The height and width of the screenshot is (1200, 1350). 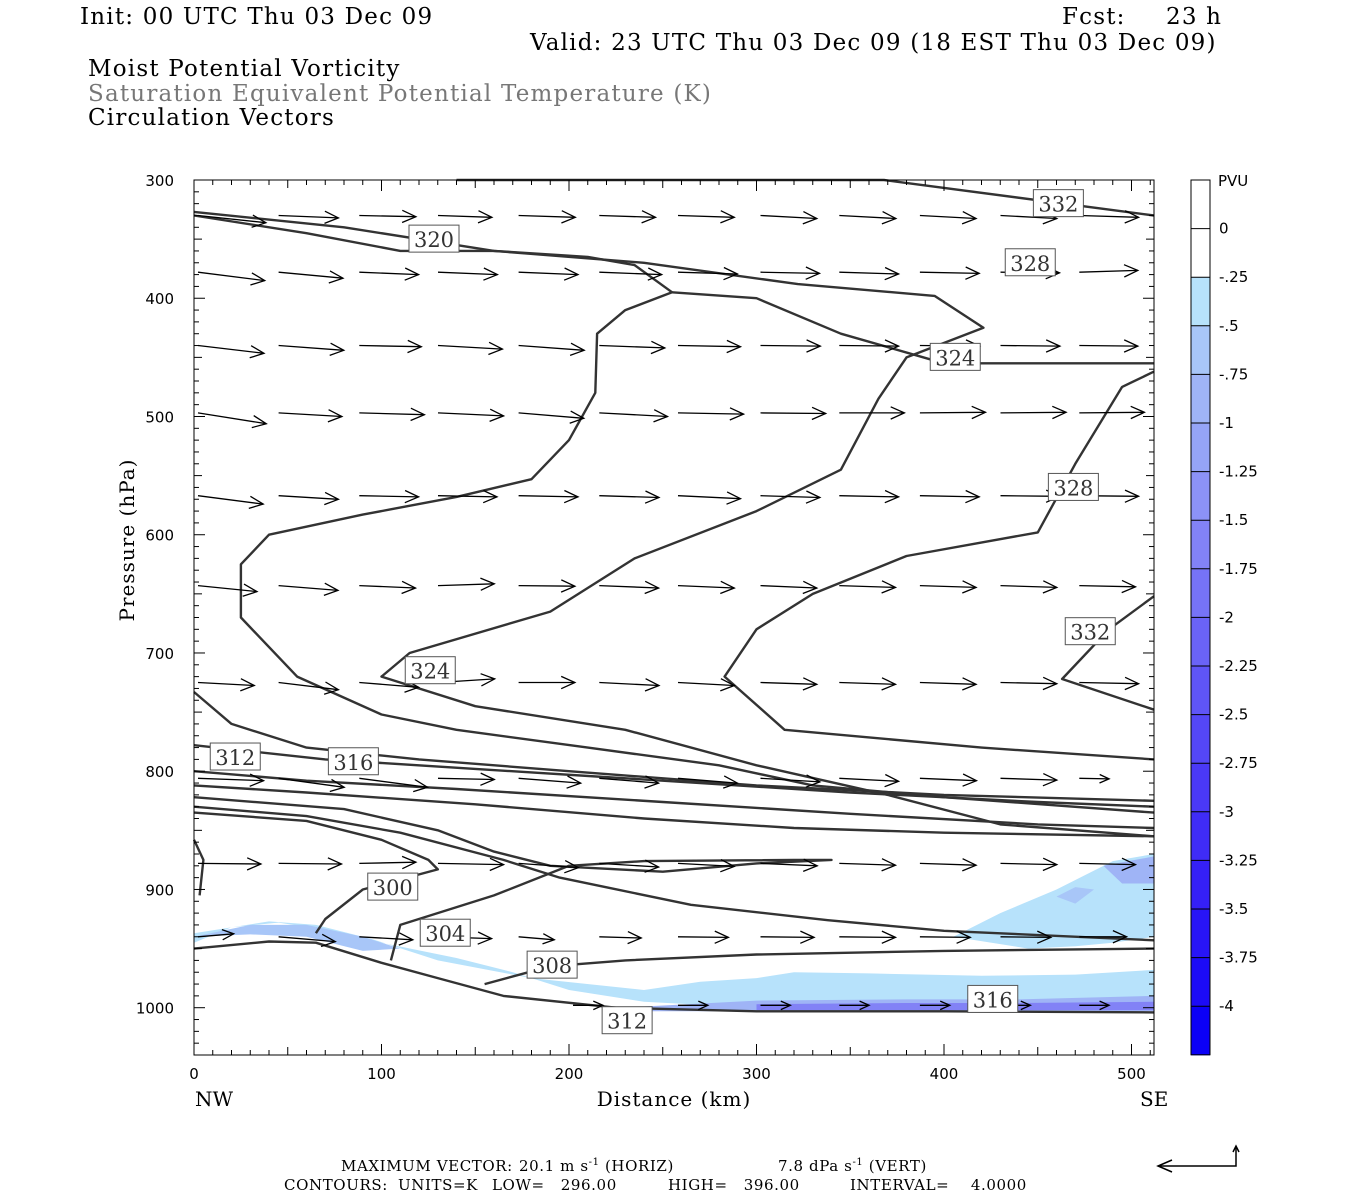 I want to click on contour-label-text: 312, so click(x=235, y=758).